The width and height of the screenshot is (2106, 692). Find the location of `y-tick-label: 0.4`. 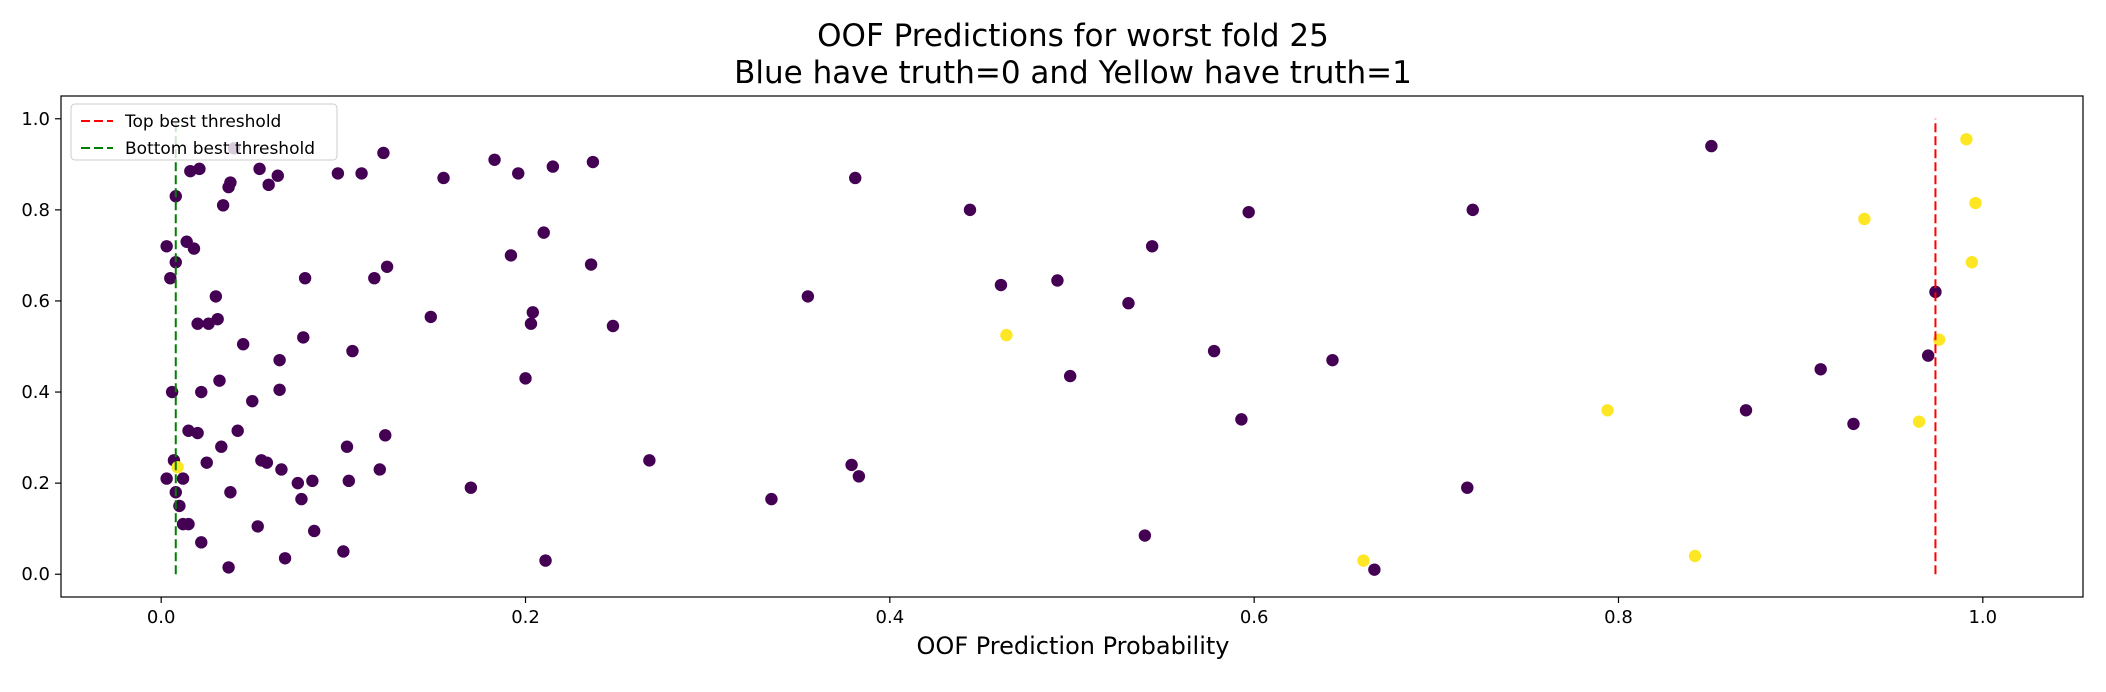

y-tick-label: 0.4 is located at coordinates (35, 392).